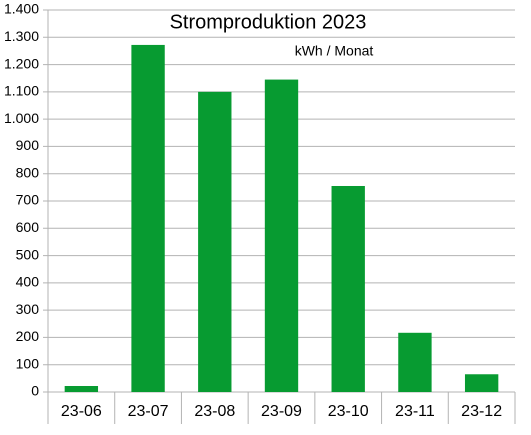 The width and height of the screenshot is (531, 435). What do you see at coordinates (28, 309) in the screenshot?
I see `y-tick-label: 300` at bounding box center [28, 309].